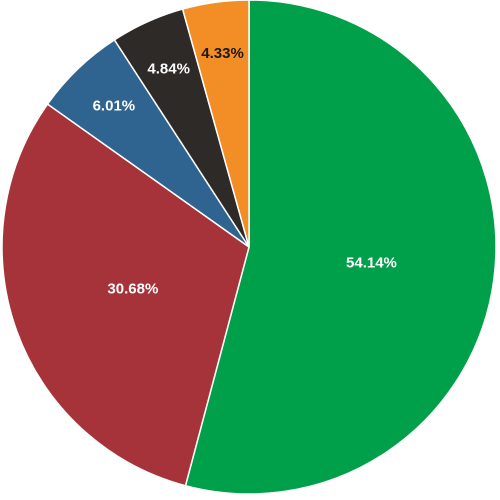 The image size is (500, 500). I want to click on pie-slice-label-4: 4.33%, so click(222, 53).